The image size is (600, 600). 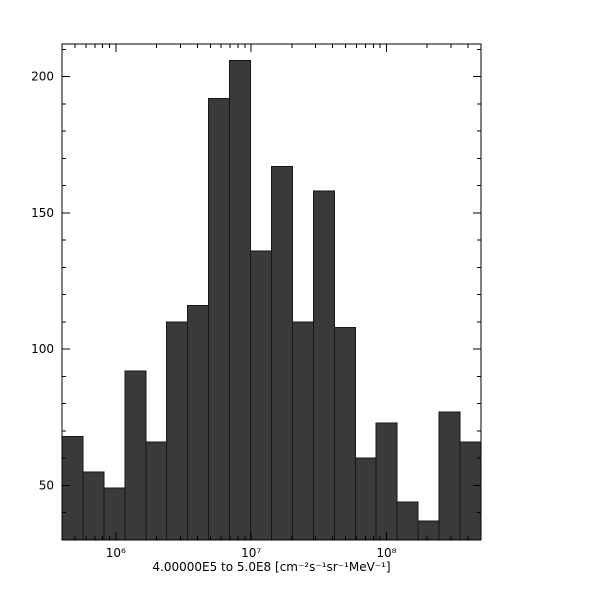 I want to click on x-tick-label: 10⁸, so click(x=386, y=553).